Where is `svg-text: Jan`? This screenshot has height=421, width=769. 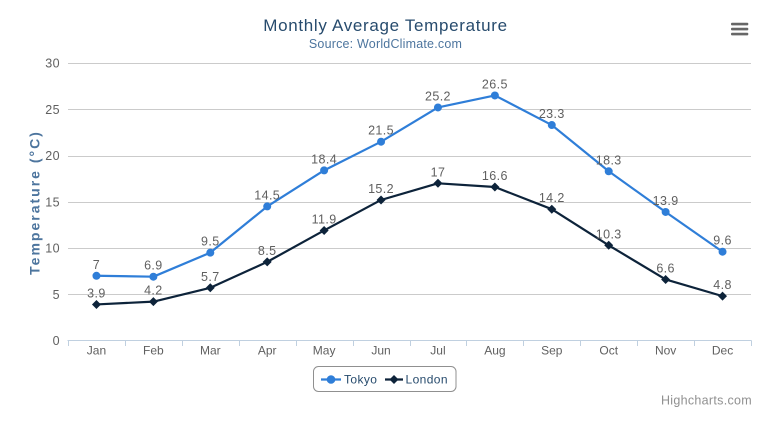
svg-text: Jan is located at coordinates (96, 351).